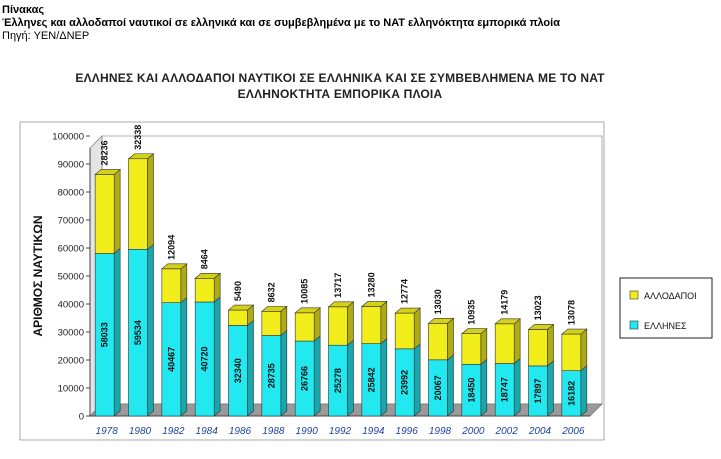 The height and width of the screenshot is (459, 721). I want to click on data-label-ΑΛΛΟΔΑΠΟΙ: 13023, so click(538, 307).